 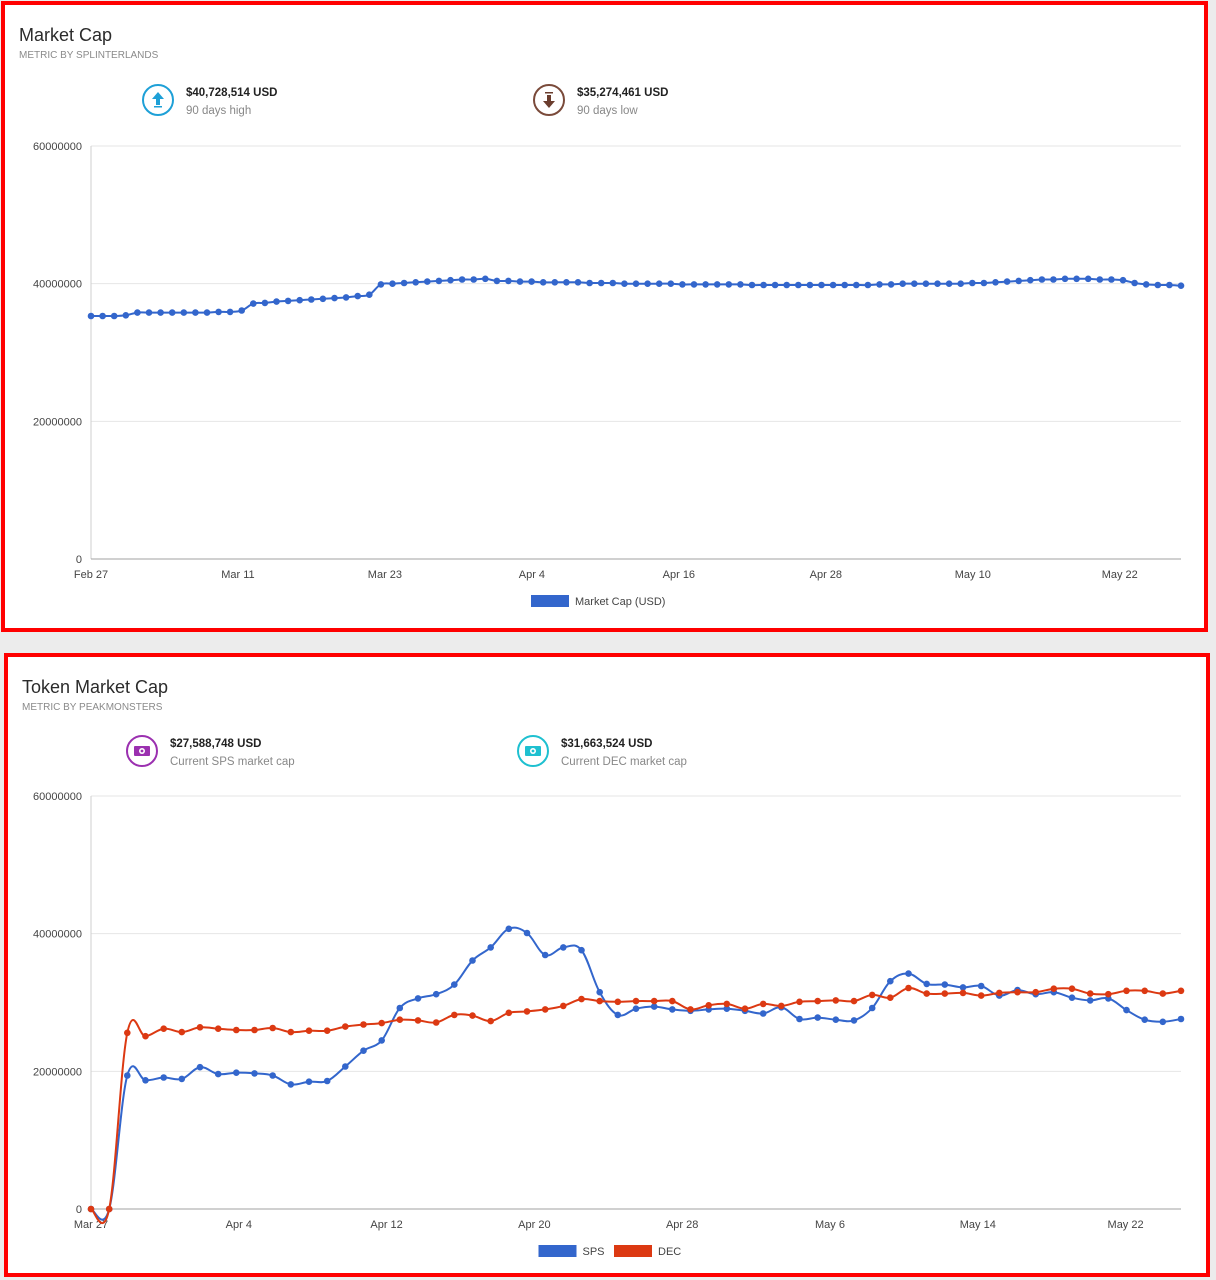 I want to click on legend-label: DEC, so click(x=669, y=1252).